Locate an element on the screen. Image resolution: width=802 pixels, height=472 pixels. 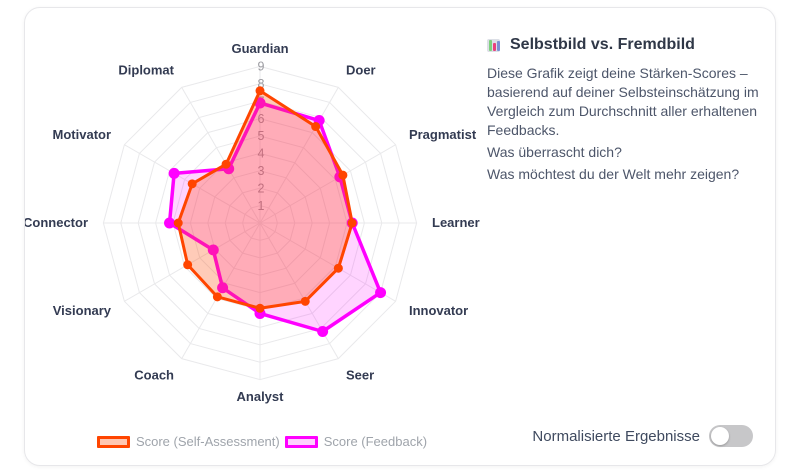
panel-question-2: Was möchtest du der Welt mehr zeigen? is located at coordinates (613, 174).